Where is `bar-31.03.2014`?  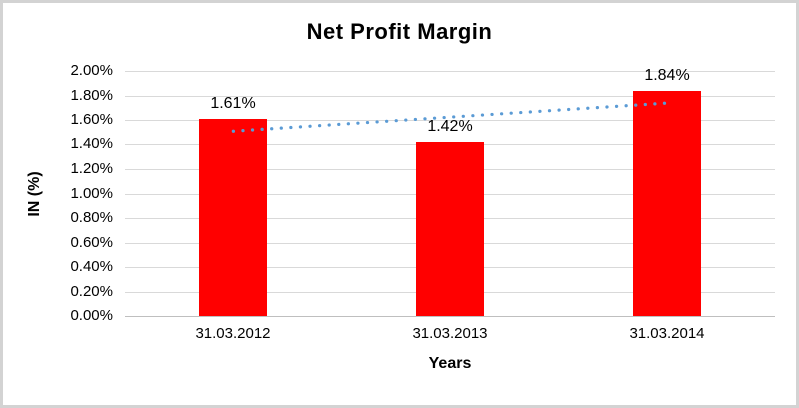 bar-31.03.2014 is located at coordinates (667, 203).